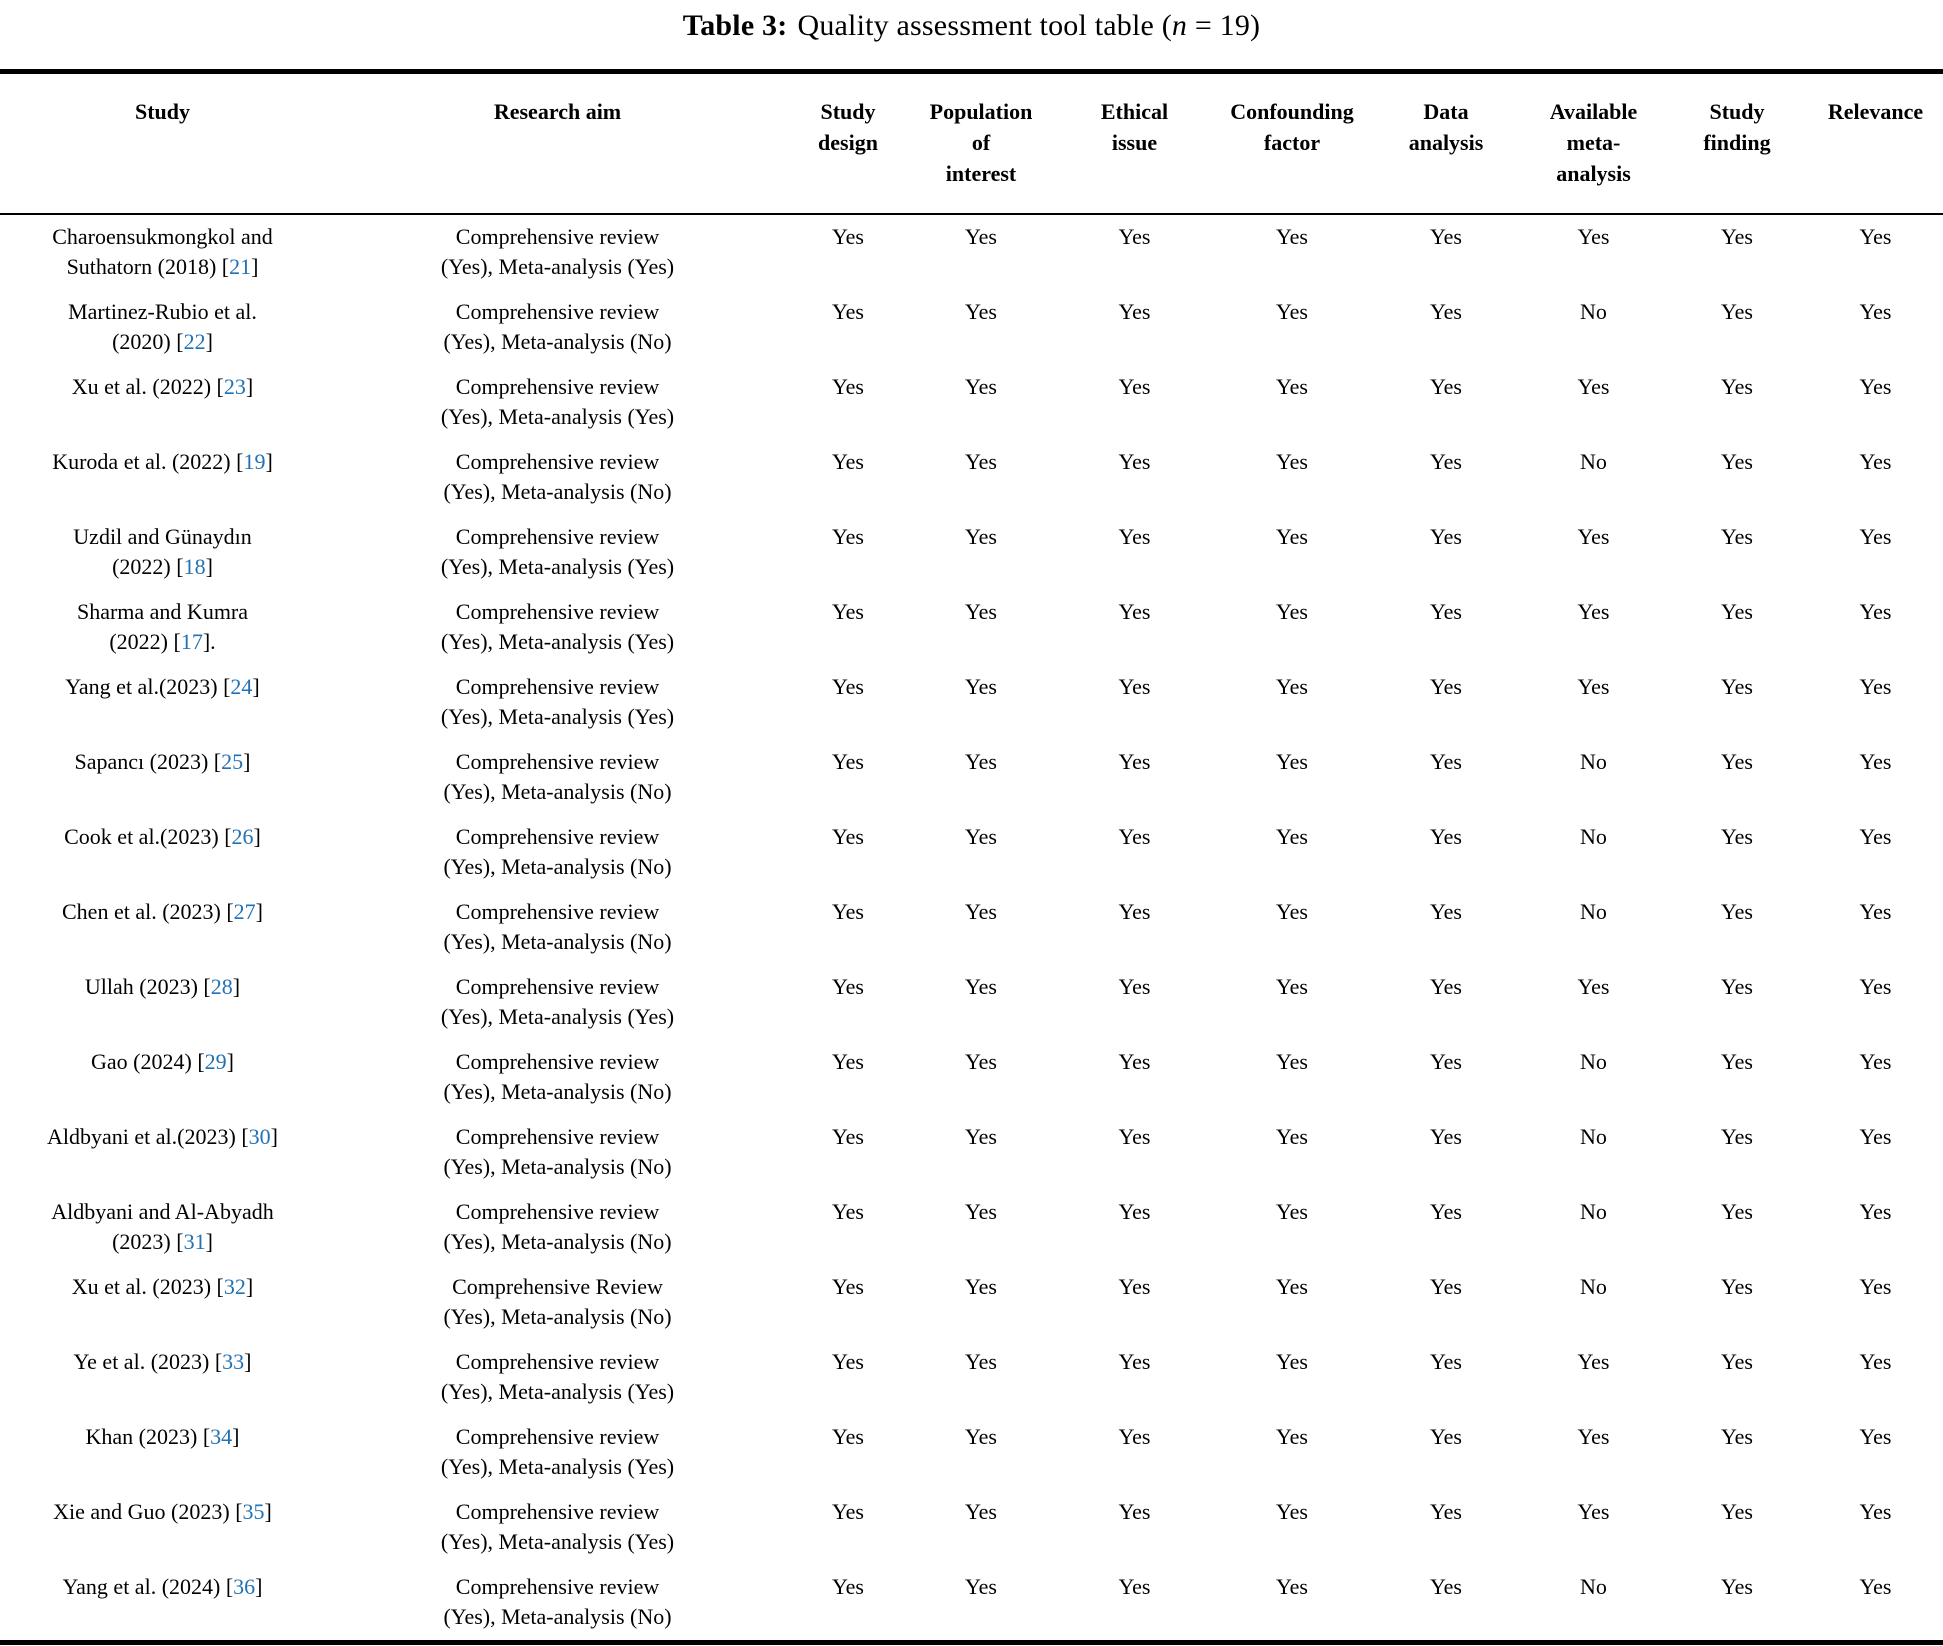 The height and width of the screenshot is (1646, 1943). I want to click on study-name-text: Cook et al.(2023) [, so click(148, 836).